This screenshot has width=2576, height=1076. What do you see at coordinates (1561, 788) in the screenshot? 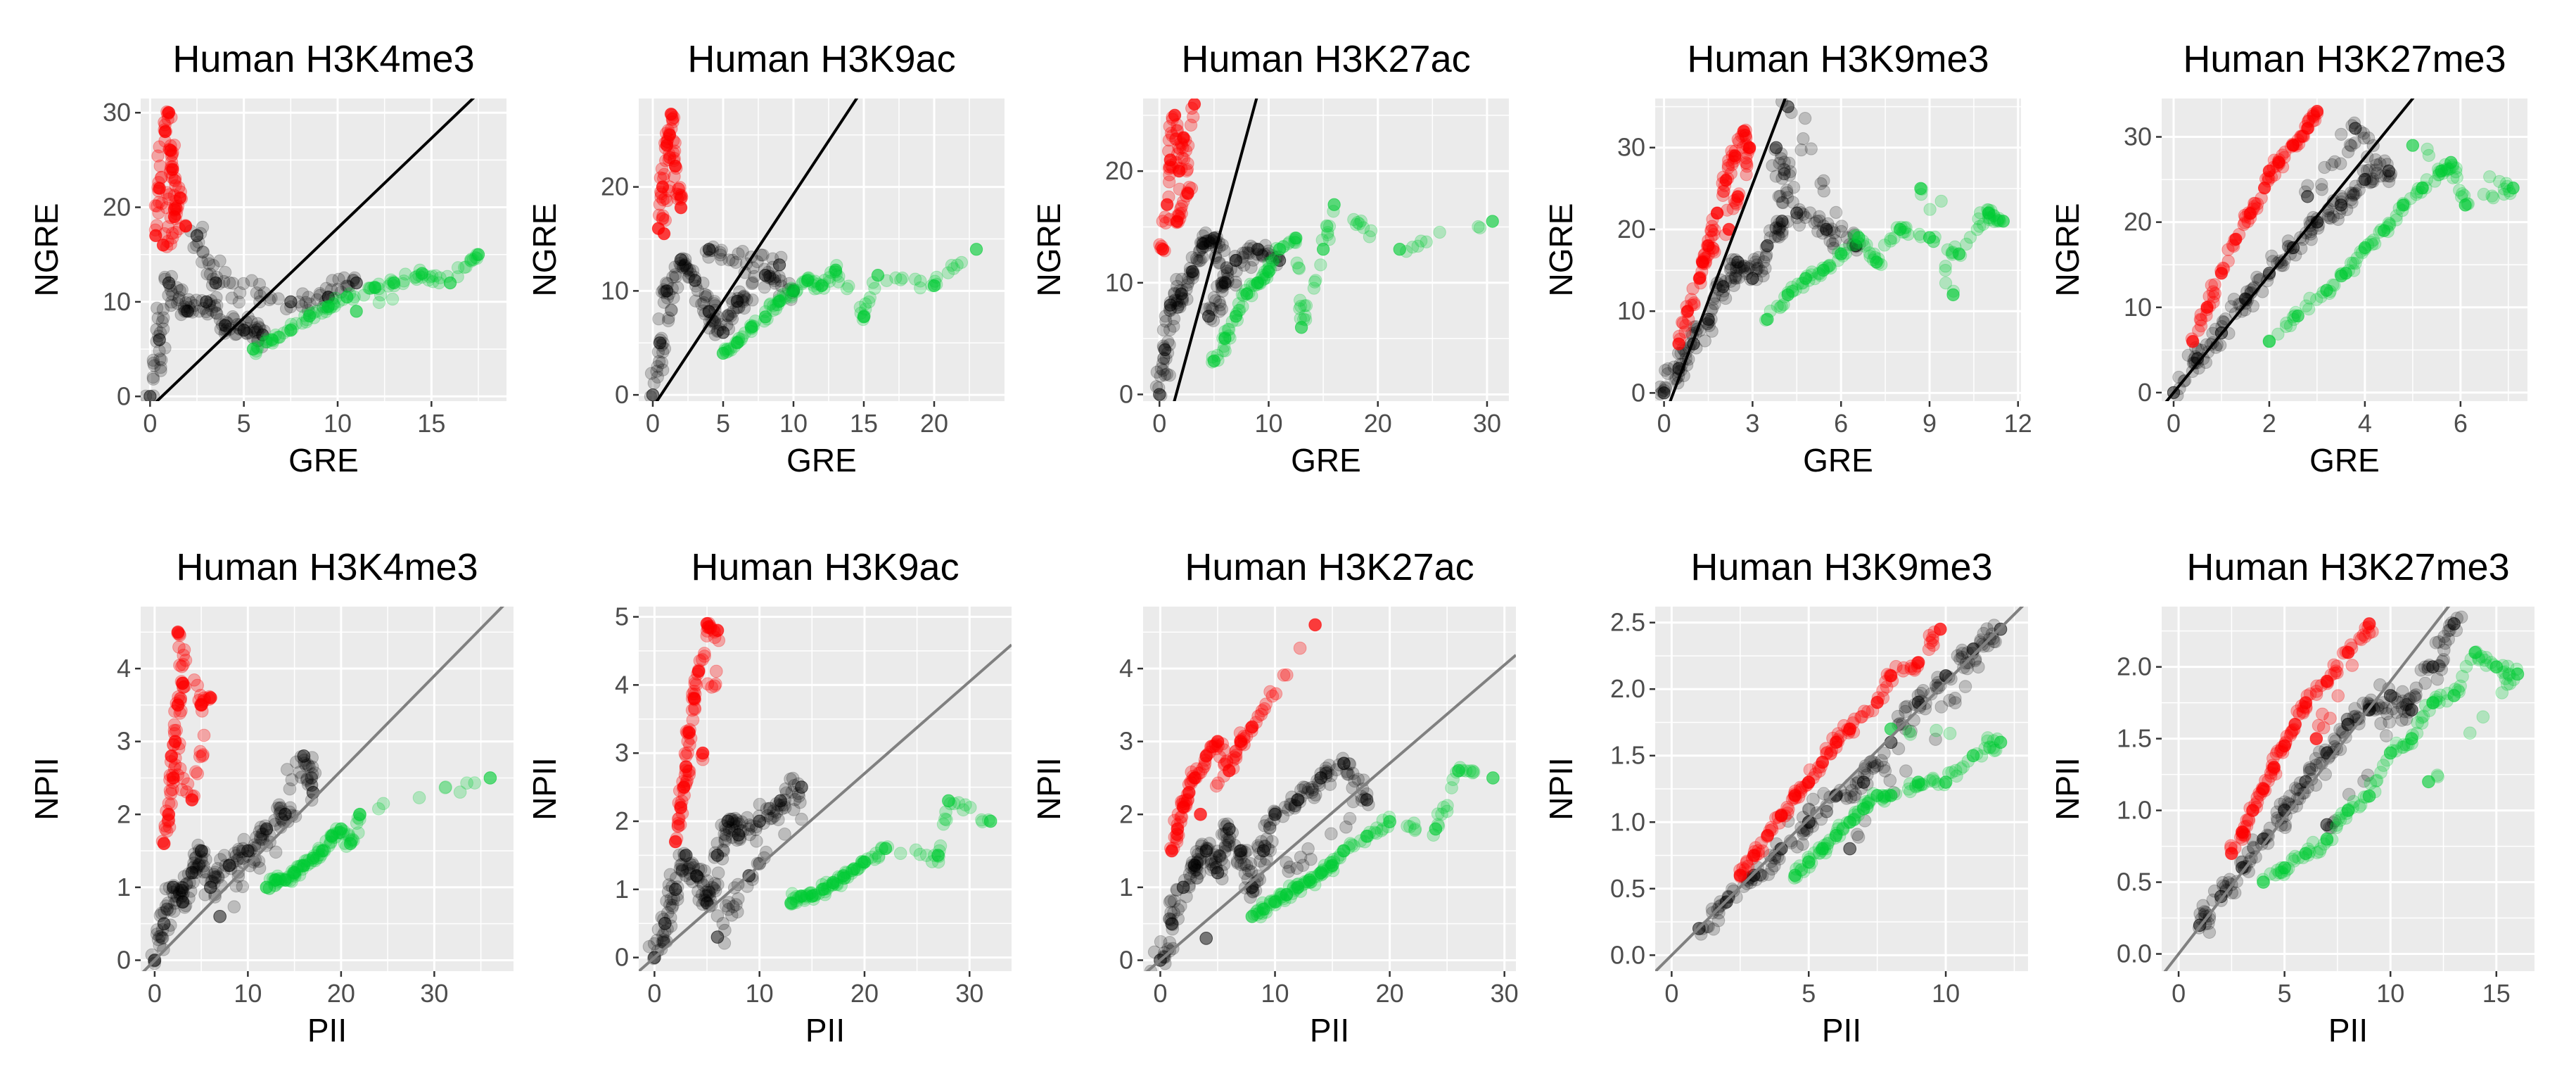
I see `y-axis-label: NPII` at bounding box center [1561, 788].